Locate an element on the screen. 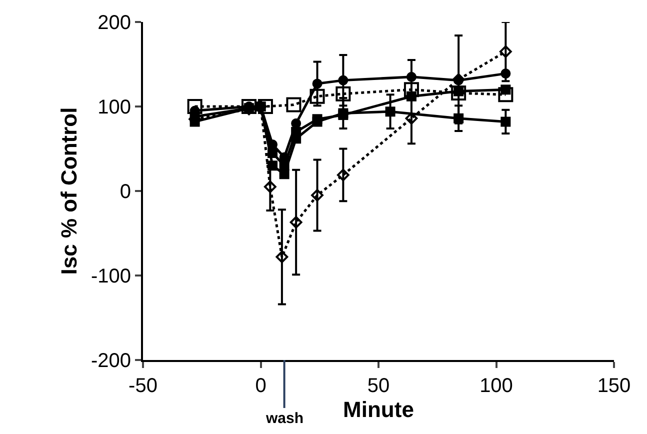 This screenshot has height=434, width=647. y-tick-label: 200 is located at coordinates (114, 23).